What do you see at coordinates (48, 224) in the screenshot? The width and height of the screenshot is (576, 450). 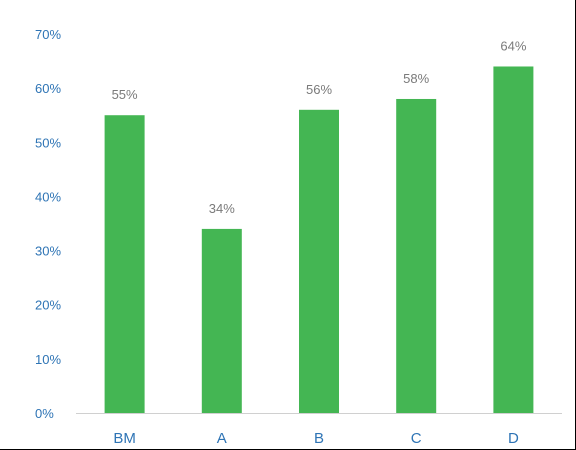 I see `y-axis: 0% 10% 20% 30% 40% 50% 60% 70%` at bounding box center [48, 224].